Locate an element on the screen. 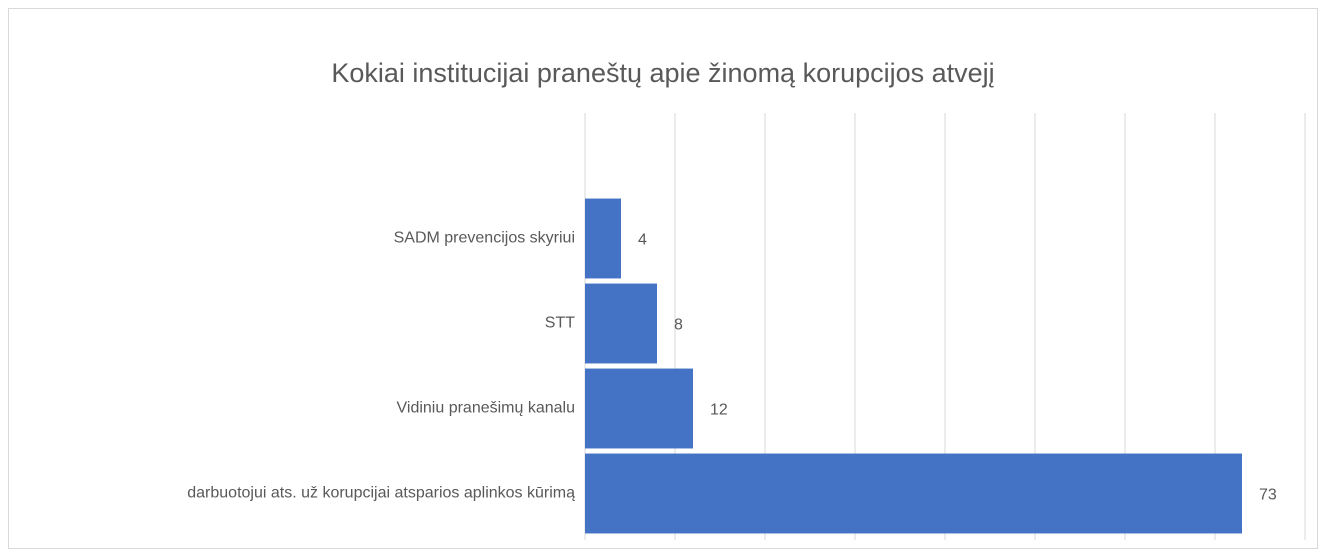 This screenshot has height=558, width=1326. y-tick-label: SADM prevencijos skyriui is located at coordinates (484, 238).